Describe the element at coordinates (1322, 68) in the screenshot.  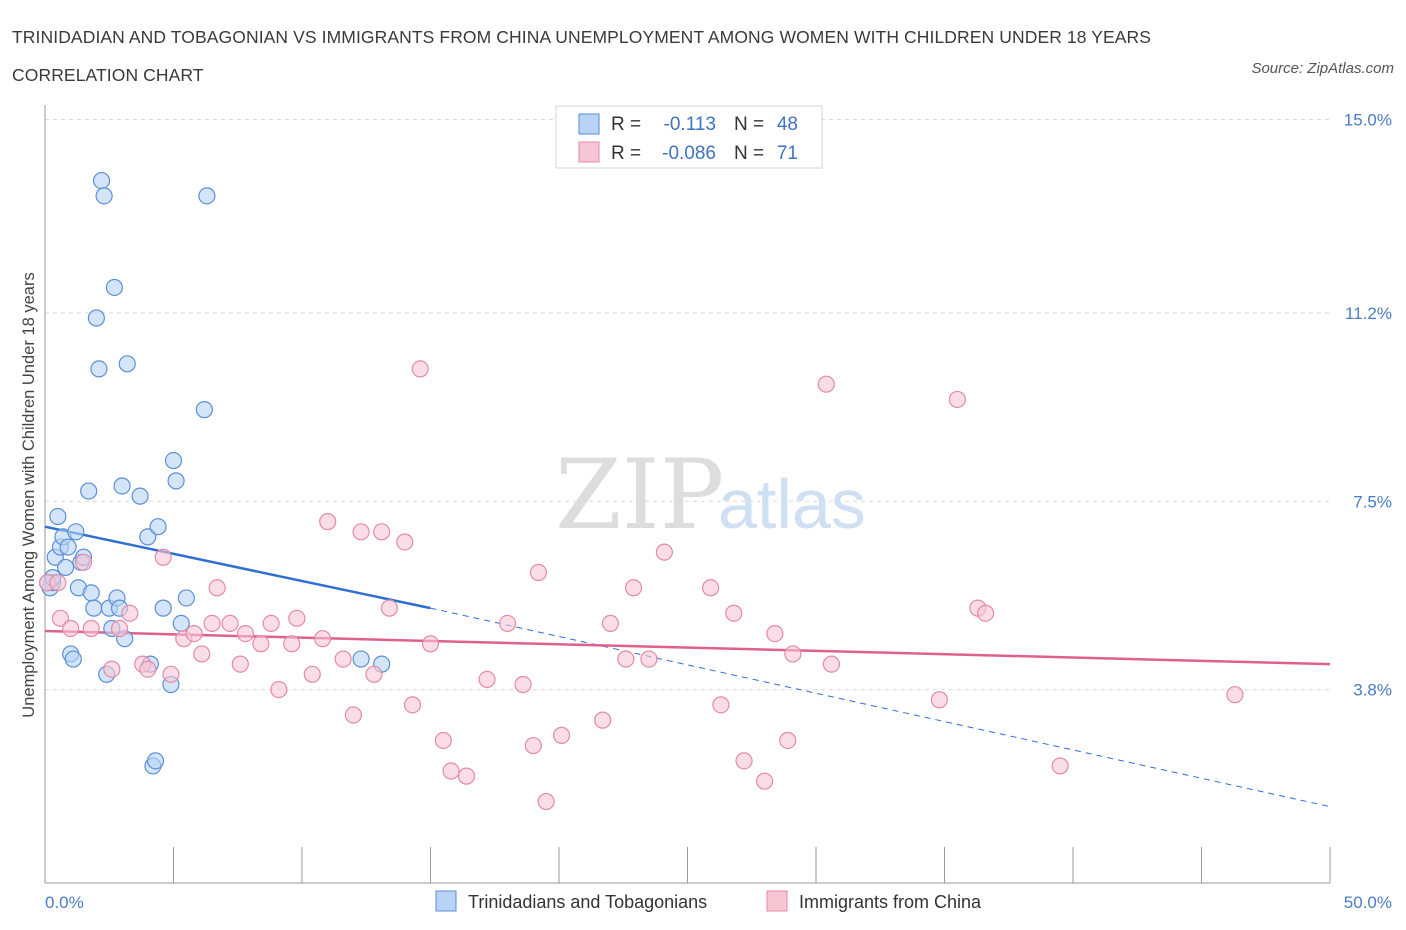
I see `source-label: Source: ZipAtlas.com` at that location.